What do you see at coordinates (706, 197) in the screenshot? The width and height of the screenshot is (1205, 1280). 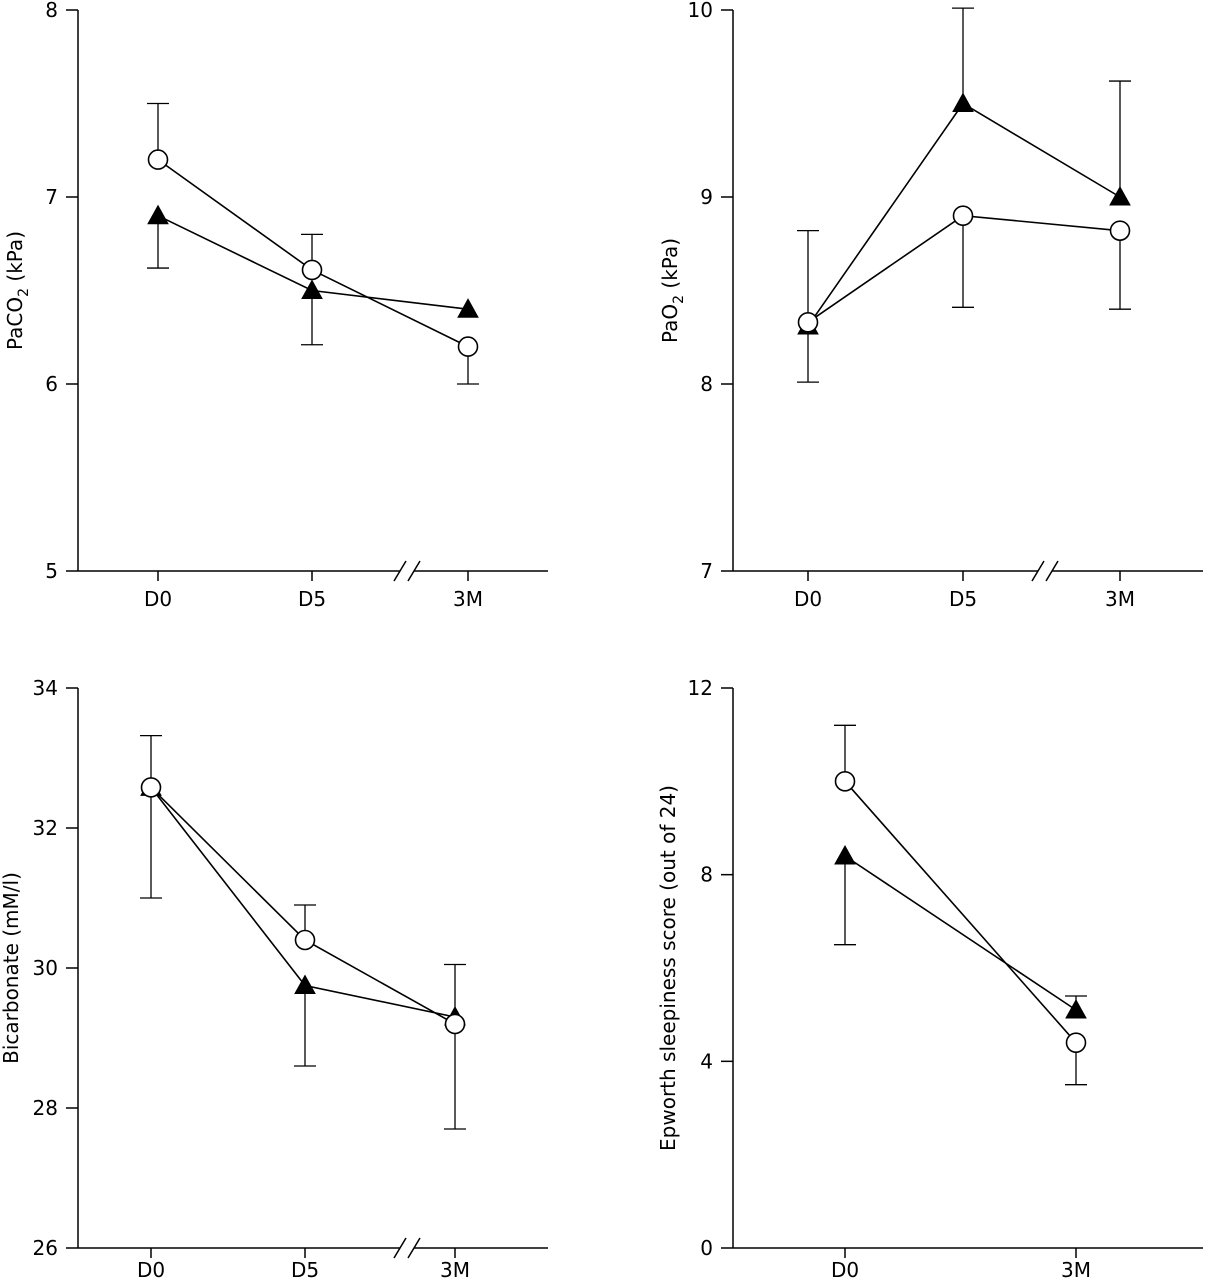 I see `y-tick-label: 9` at bounding box center [706, 197].